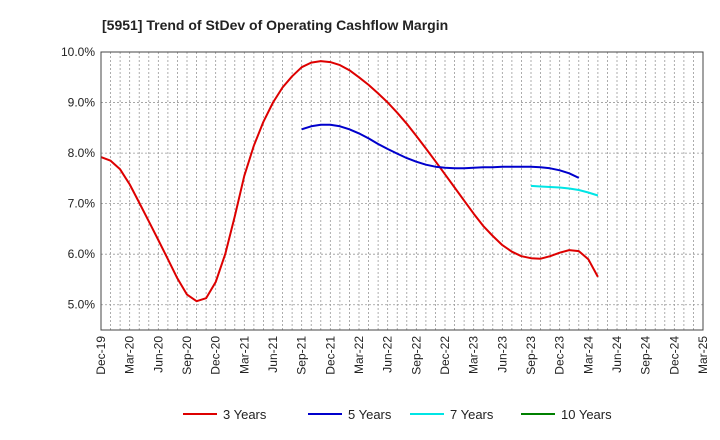  Describe the element at coordinates (531, 355) in the screenshot. I see `x-tick-label: Sep-23` at that location.